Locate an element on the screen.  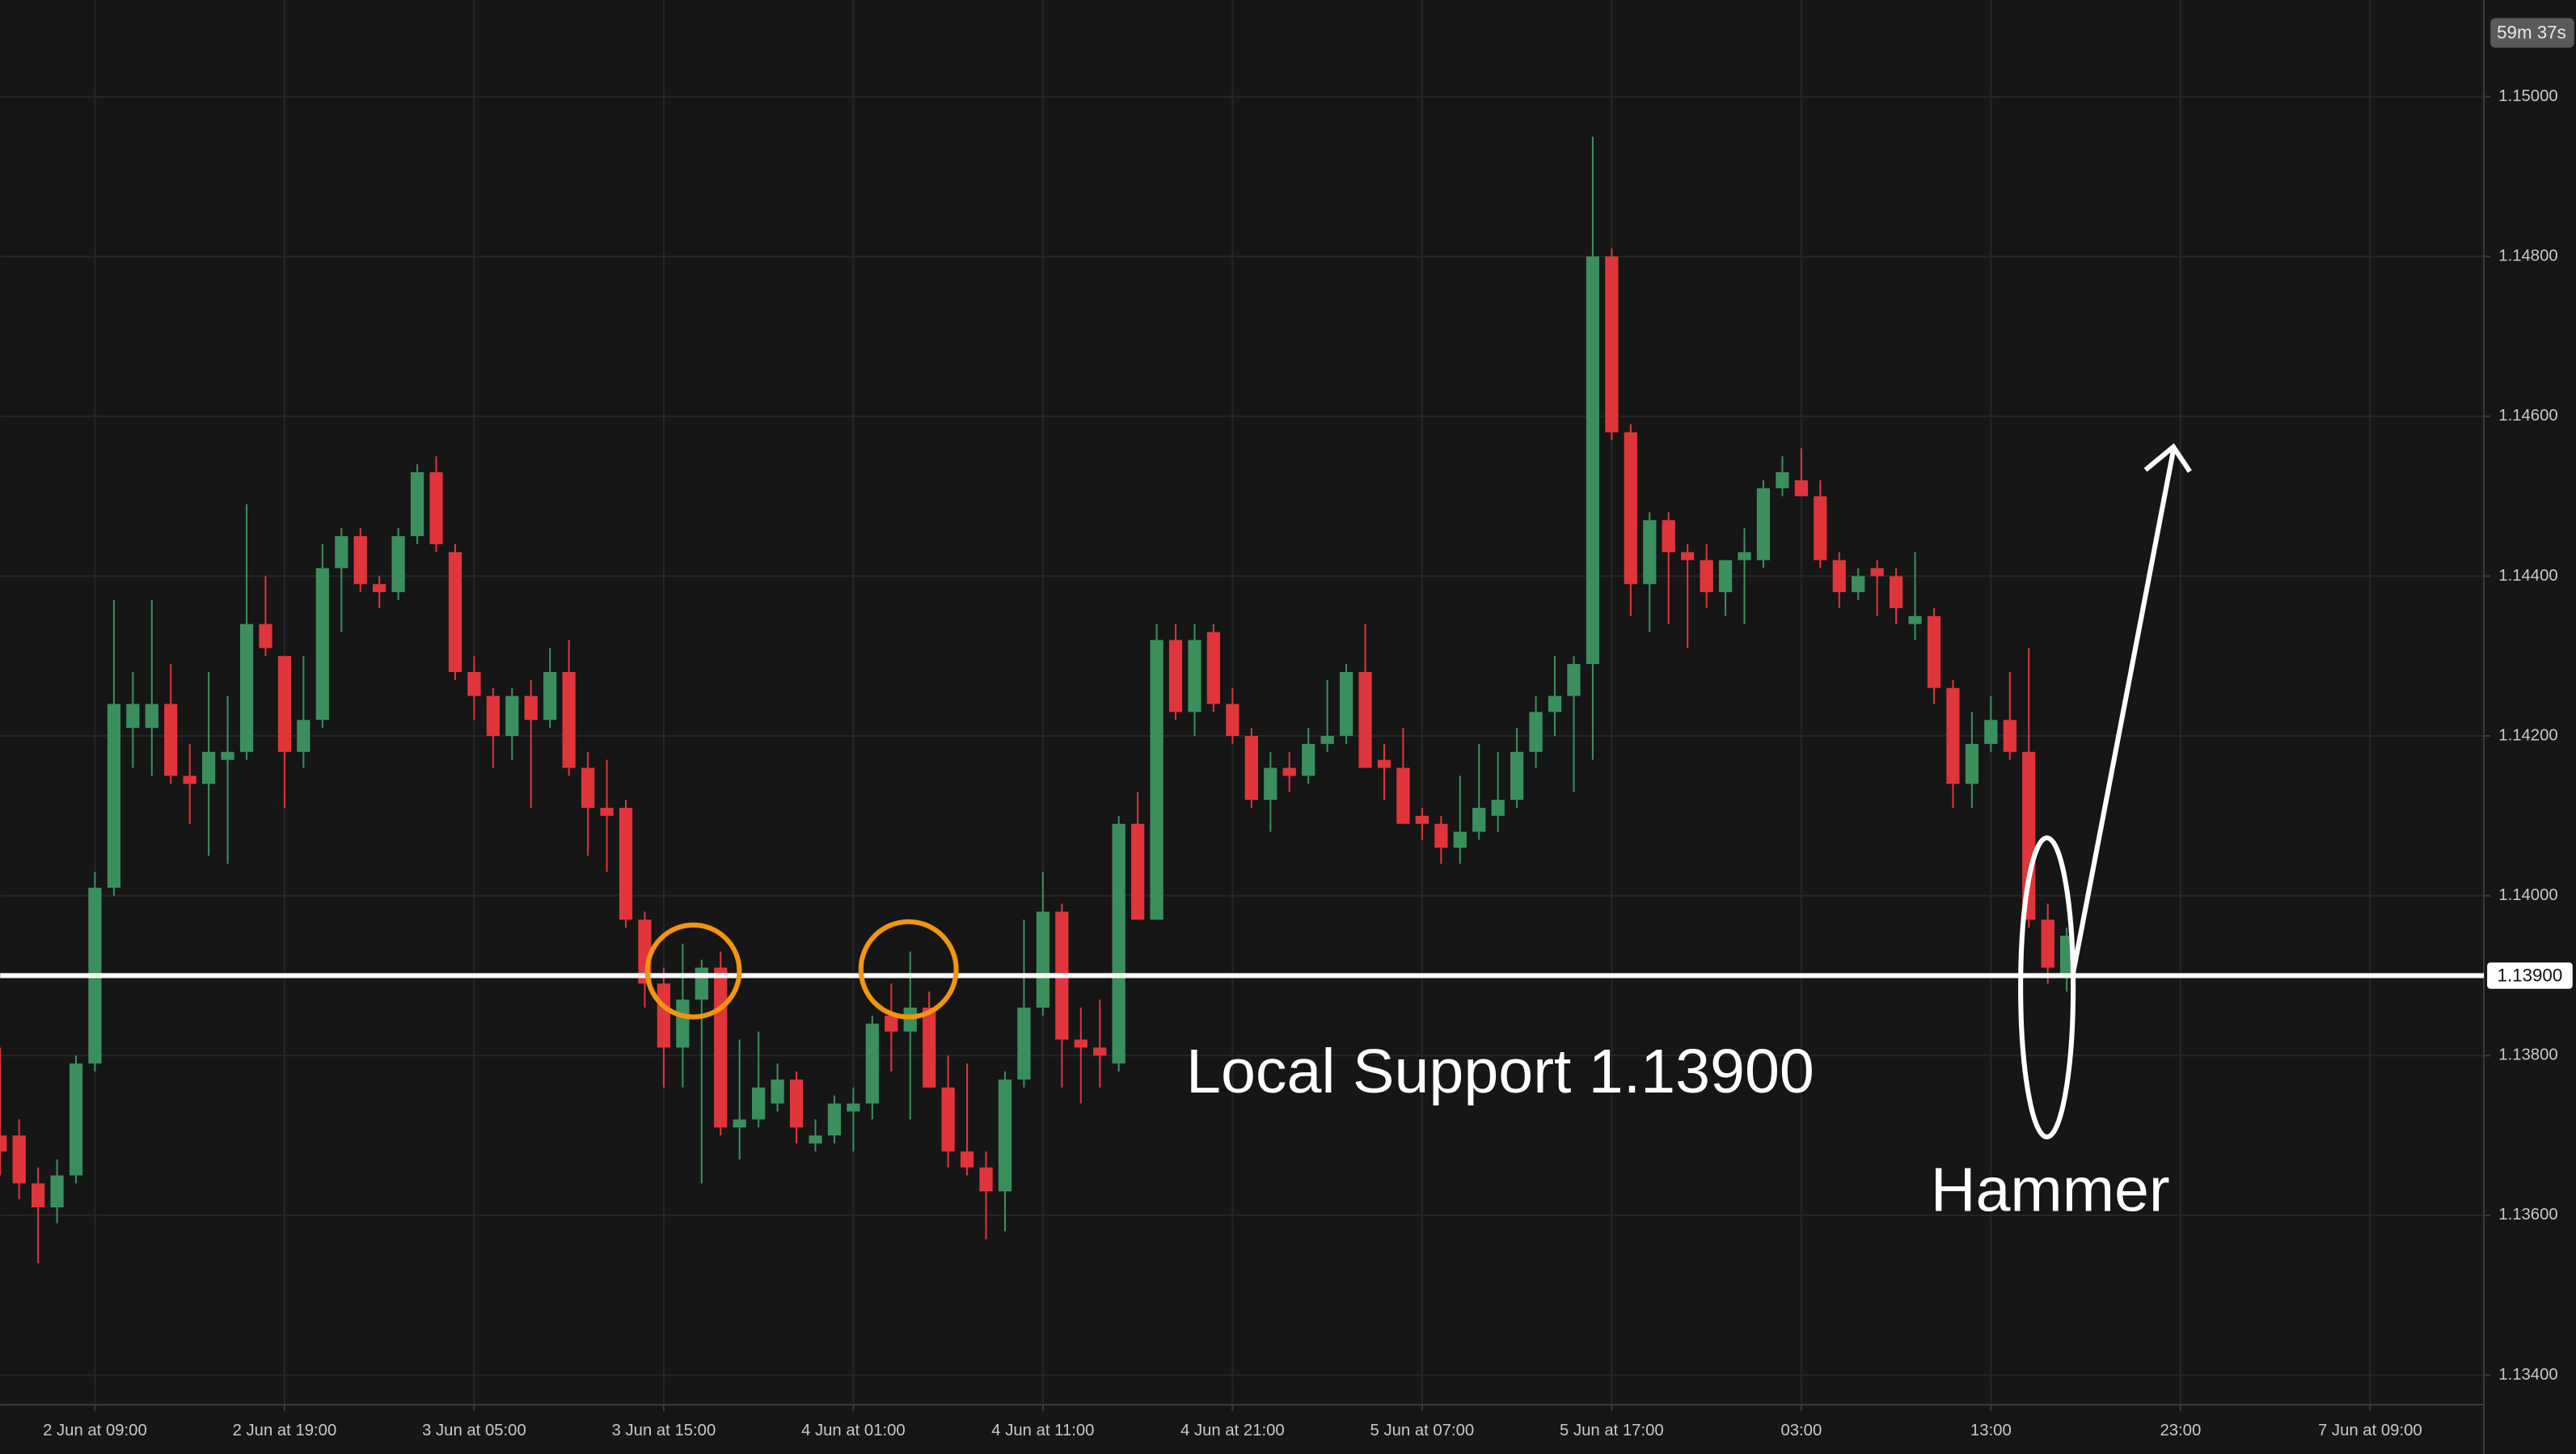
x-tick-label: 5 Jun at 17:00 is located at coordinates (1612, 1430).